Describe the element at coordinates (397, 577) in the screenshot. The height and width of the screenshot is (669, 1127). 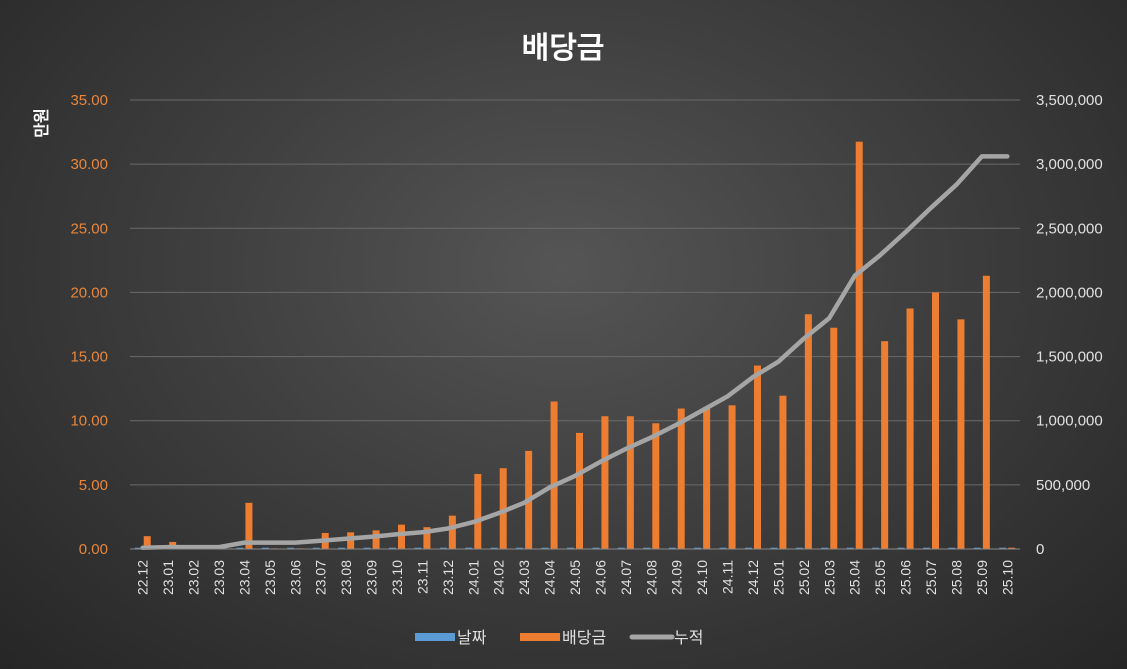
I see `x-tick-label: 23.10` at that location.